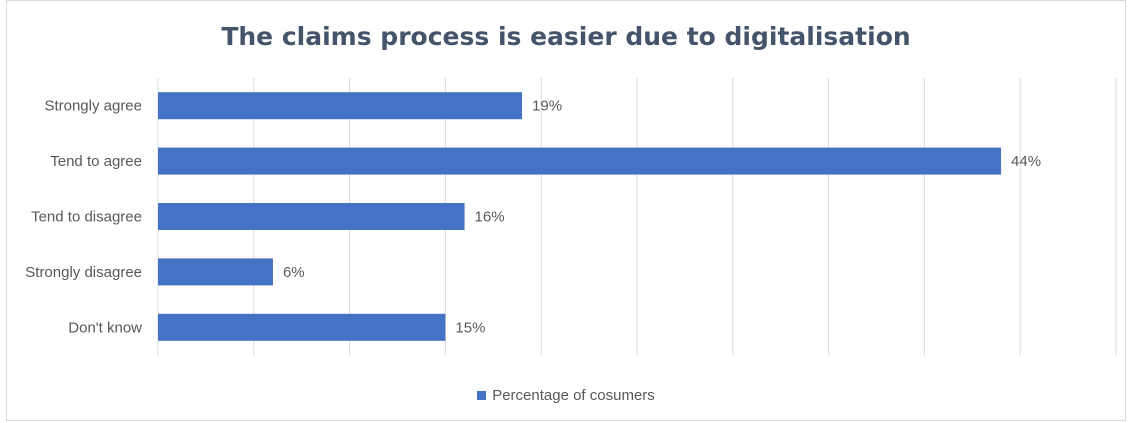  Describe the element at coordinates (96, 161) in the screenshot. I see `category-label: Tend to agree` at that location.